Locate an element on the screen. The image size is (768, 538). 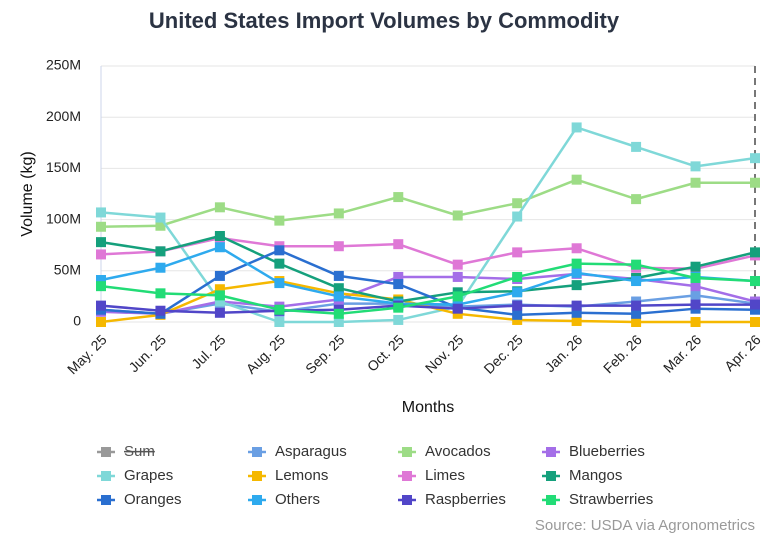
legend-item: Others is located at coordinates (284, 499).